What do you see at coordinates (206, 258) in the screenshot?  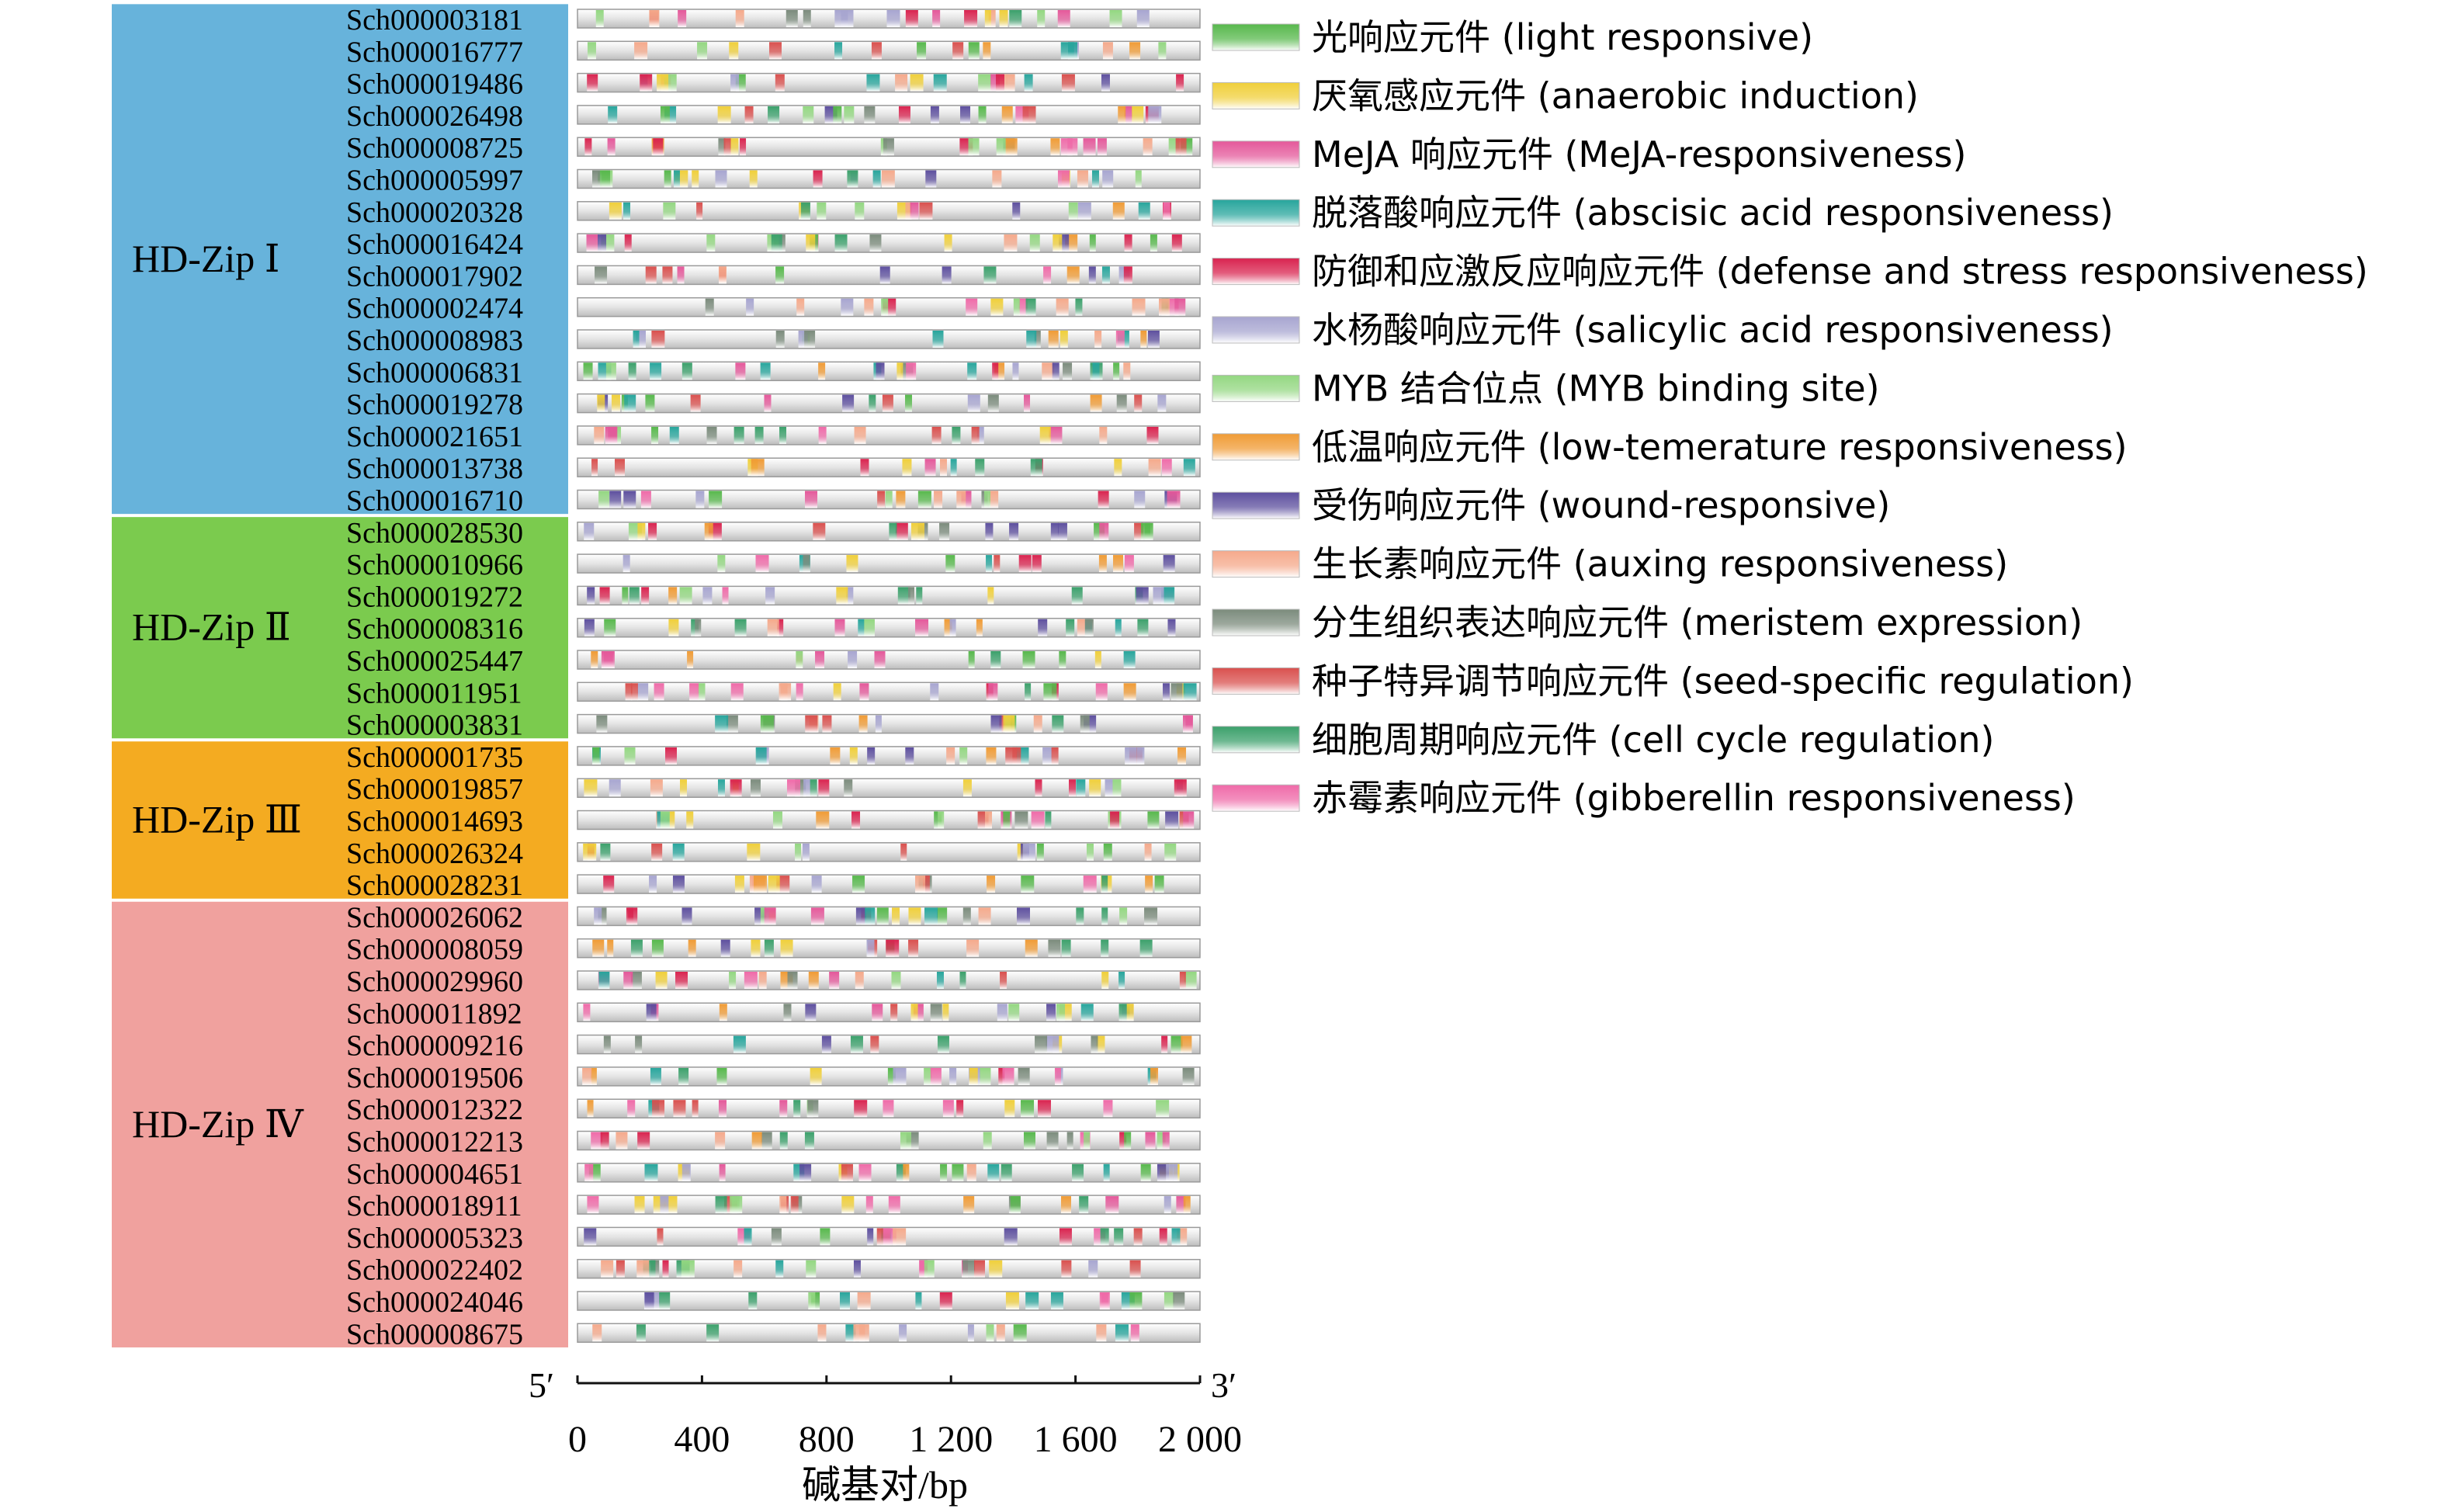 I see `group-label: HD-Zip Ⅰ` at bounding box center [206, 258].